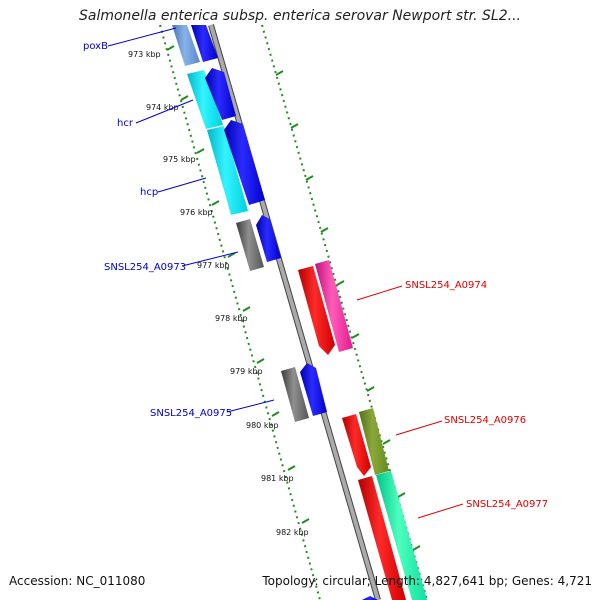 This screenshot has height=600, width=600. Describe the element at coordinates (95, 46) in the screenshot. I see `label-poxB: poxB` at that location.